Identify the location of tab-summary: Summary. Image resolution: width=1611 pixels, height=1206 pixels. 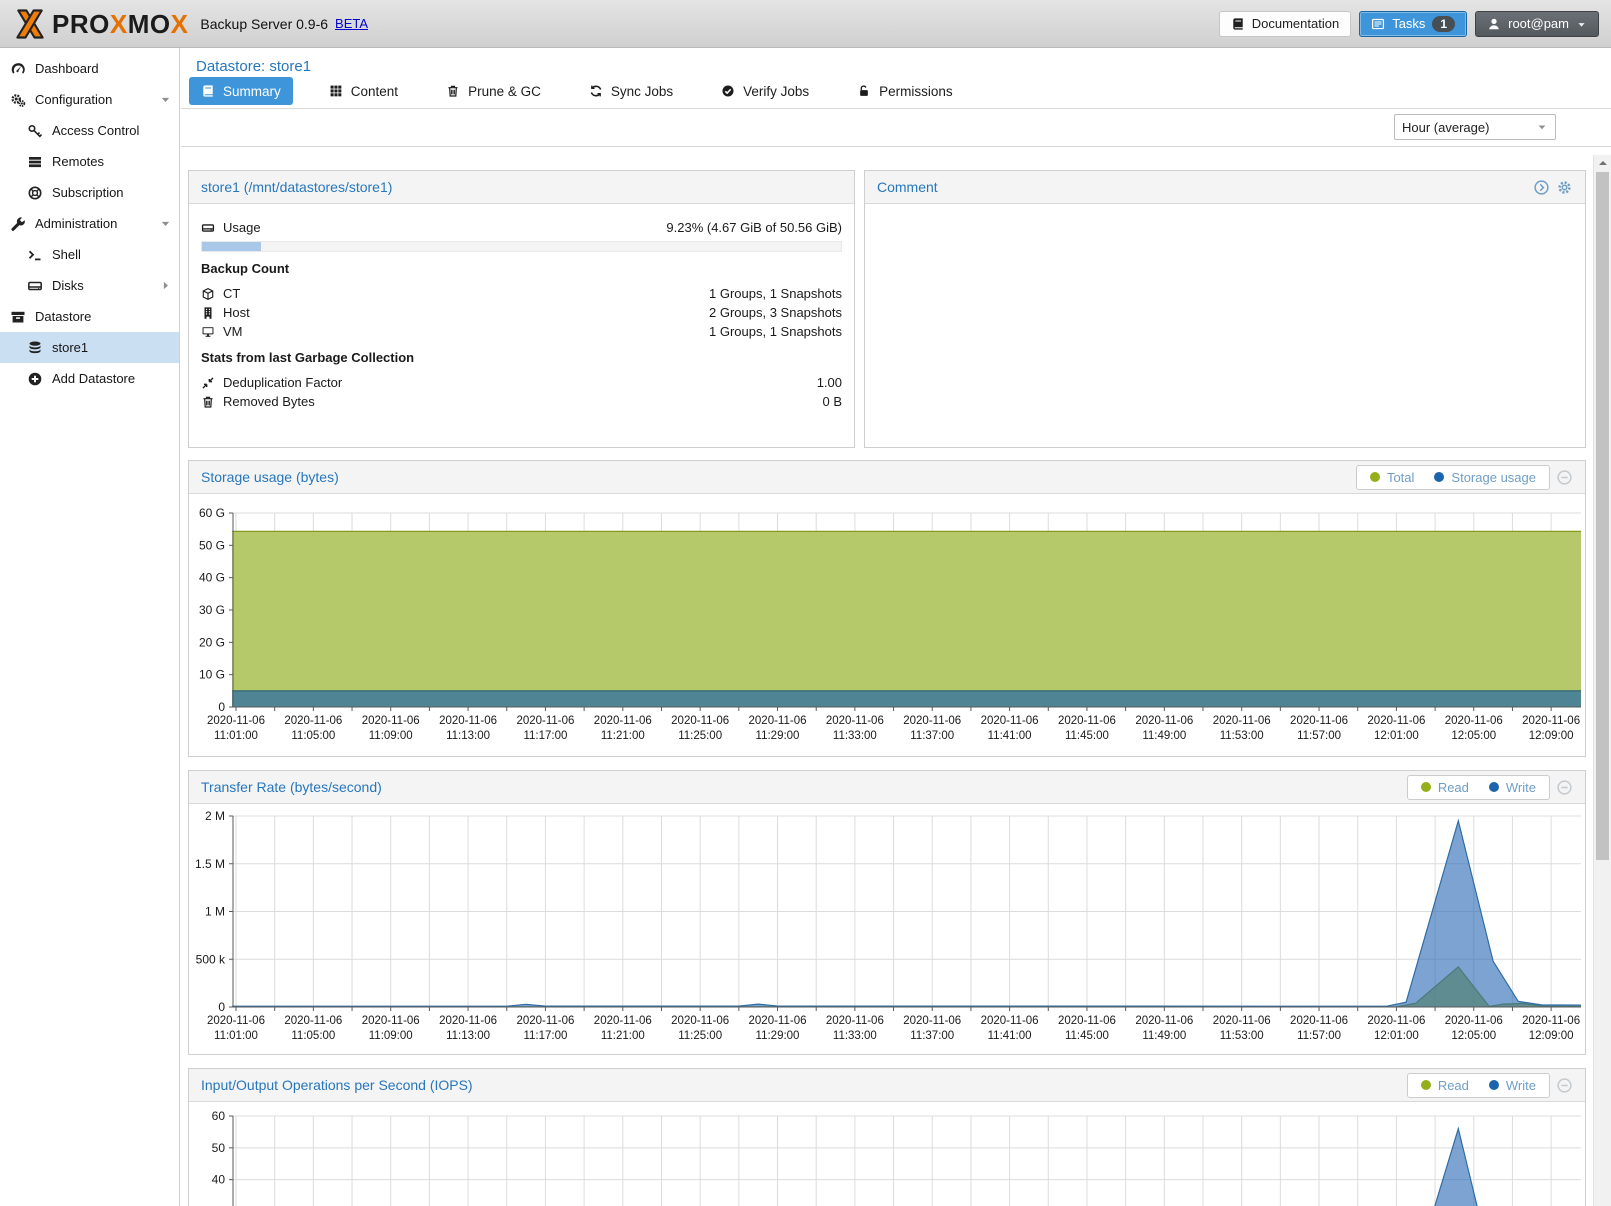
(241, 91).